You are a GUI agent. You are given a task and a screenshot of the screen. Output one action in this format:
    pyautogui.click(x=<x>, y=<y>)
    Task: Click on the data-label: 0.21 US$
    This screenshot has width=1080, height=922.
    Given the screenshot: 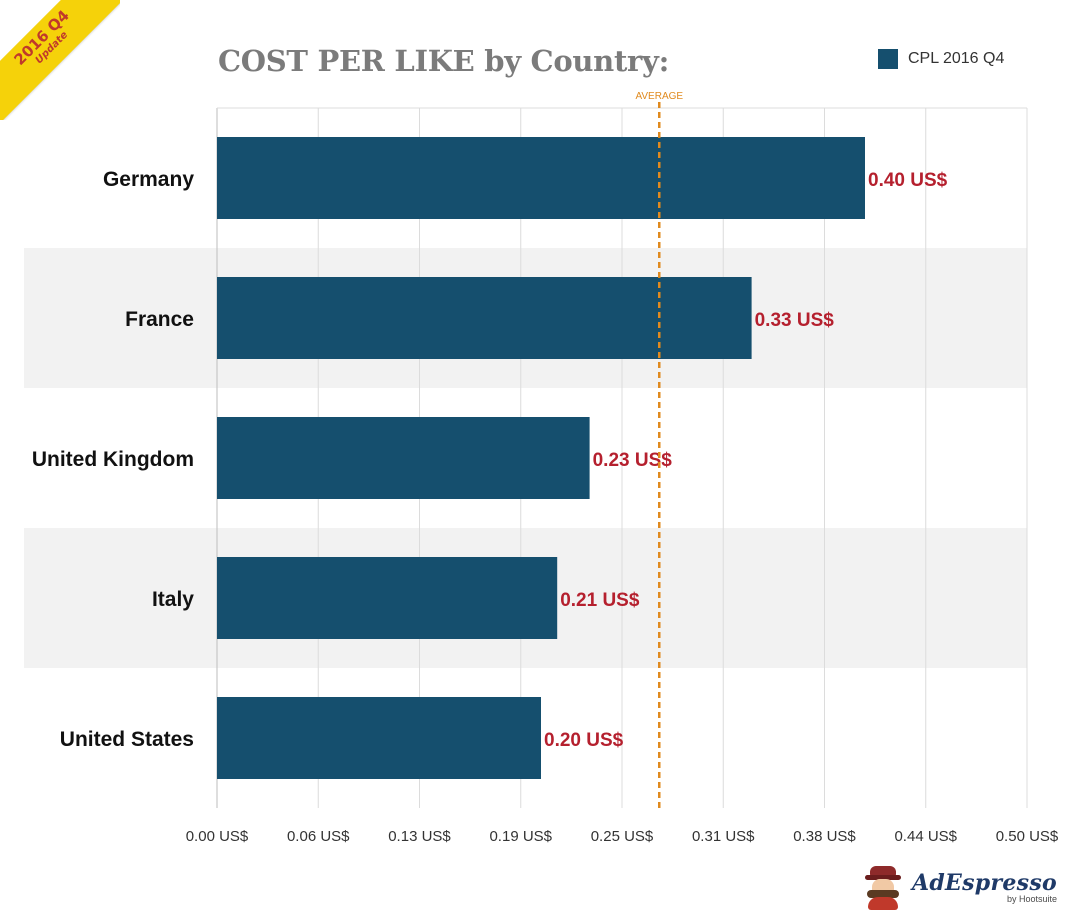 What is the action you would take?
    pyautogui.click(x=600, y=600)
    